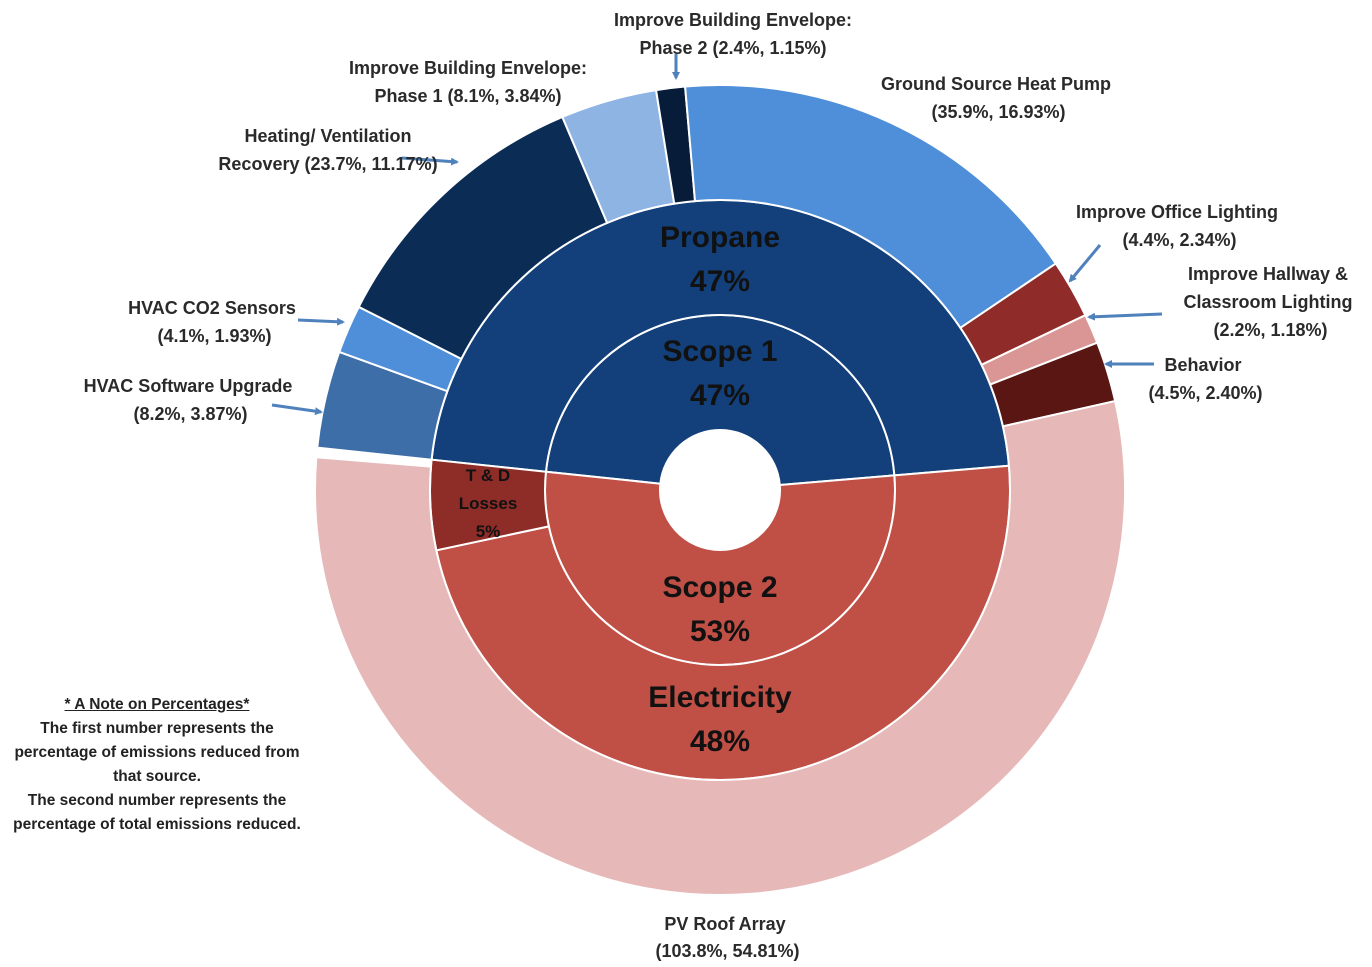  What do you see at coordinates (996, 98) in the screenshot?
I see `segment-label: Ground Source Heat Pump (35.9%, 16.93%)` at bounding box center [996, 98].